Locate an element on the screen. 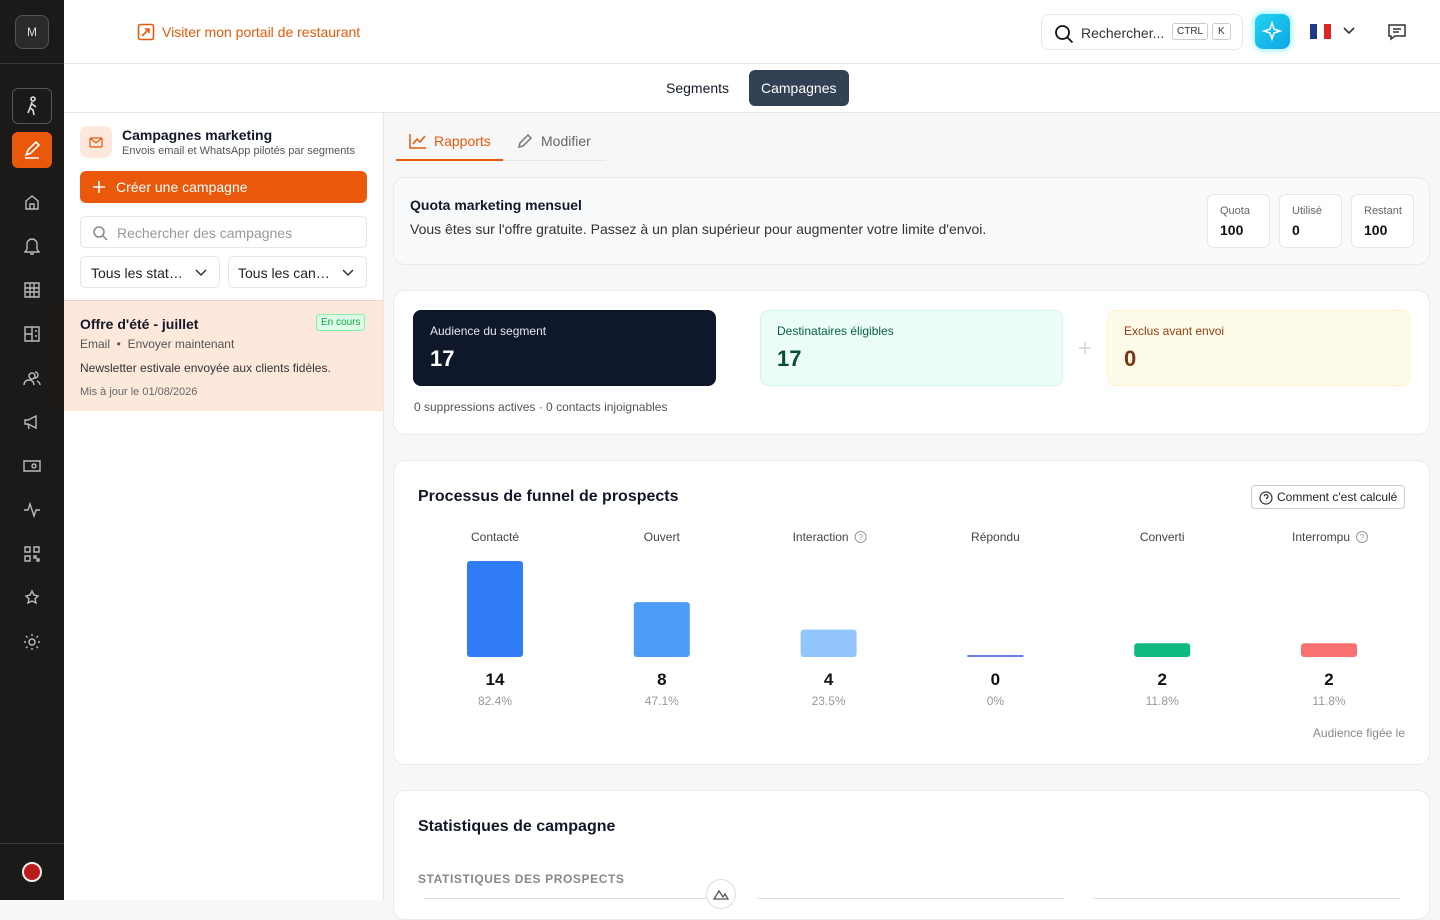  stage-value: 8 is located at coordinates (661, 679).